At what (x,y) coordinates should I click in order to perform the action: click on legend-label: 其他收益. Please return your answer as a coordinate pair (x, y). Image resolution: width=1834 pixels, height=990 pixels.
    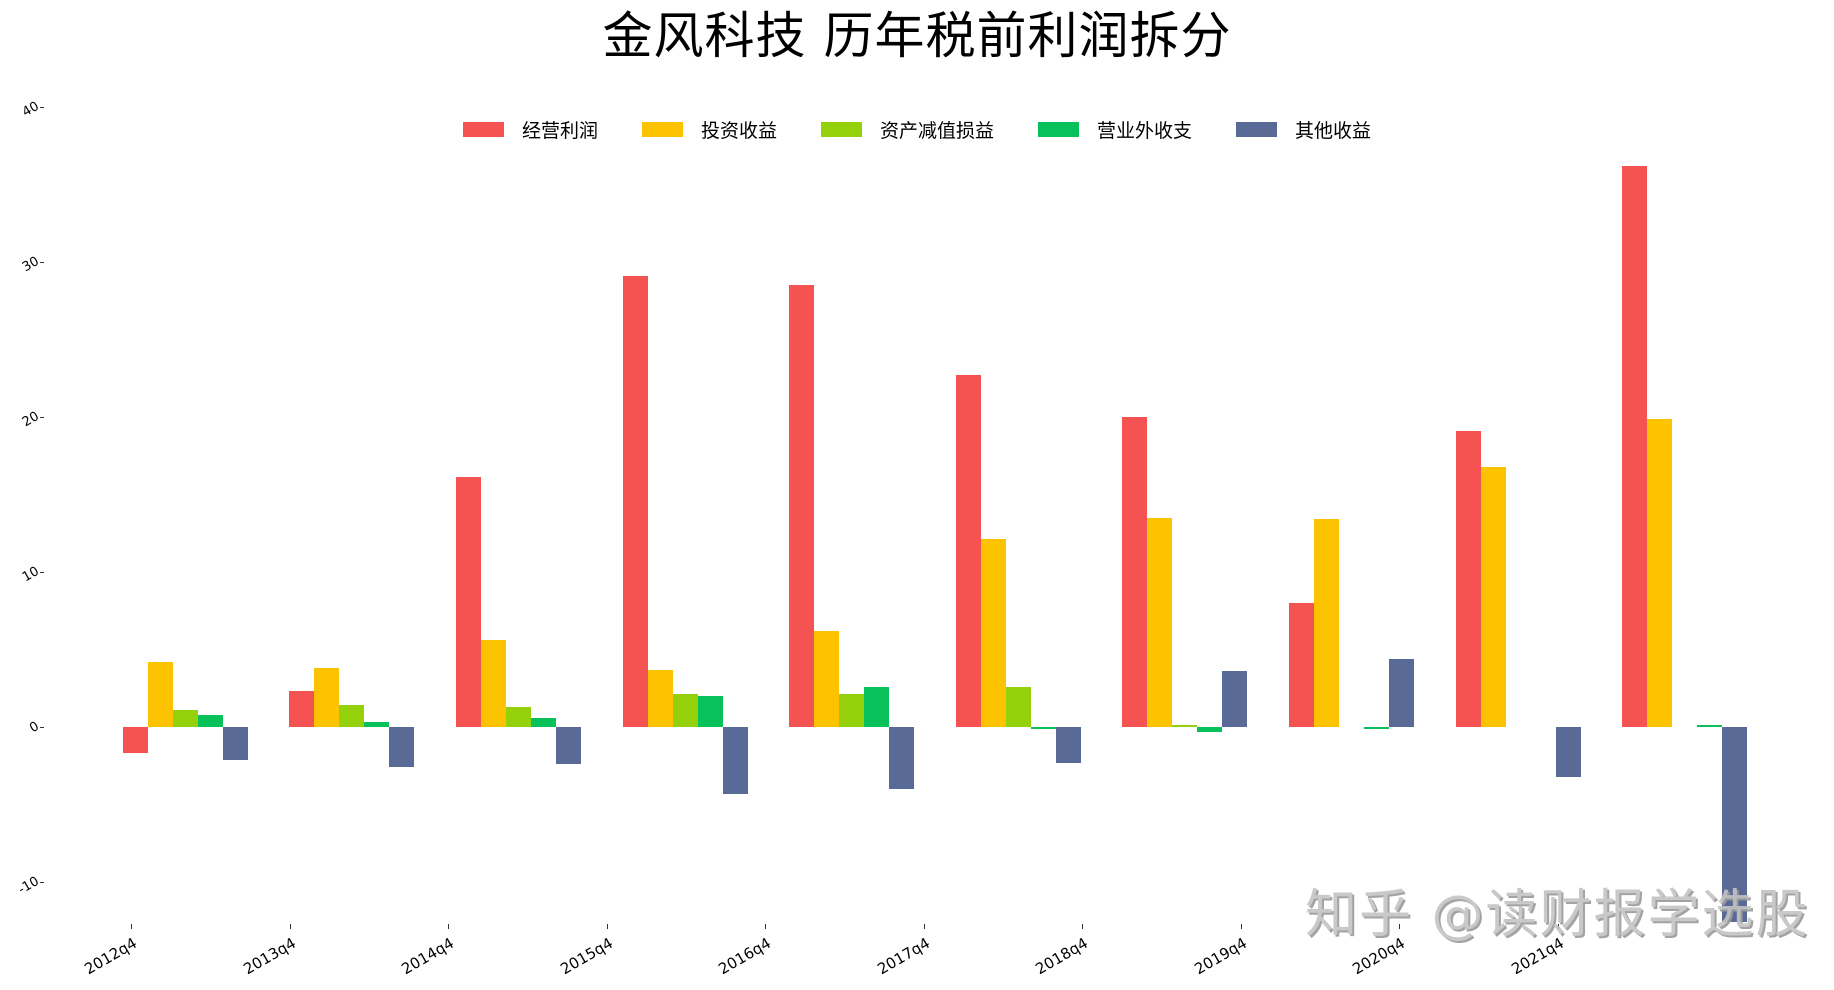
    Looking at the image, I should click on (1333, 131).